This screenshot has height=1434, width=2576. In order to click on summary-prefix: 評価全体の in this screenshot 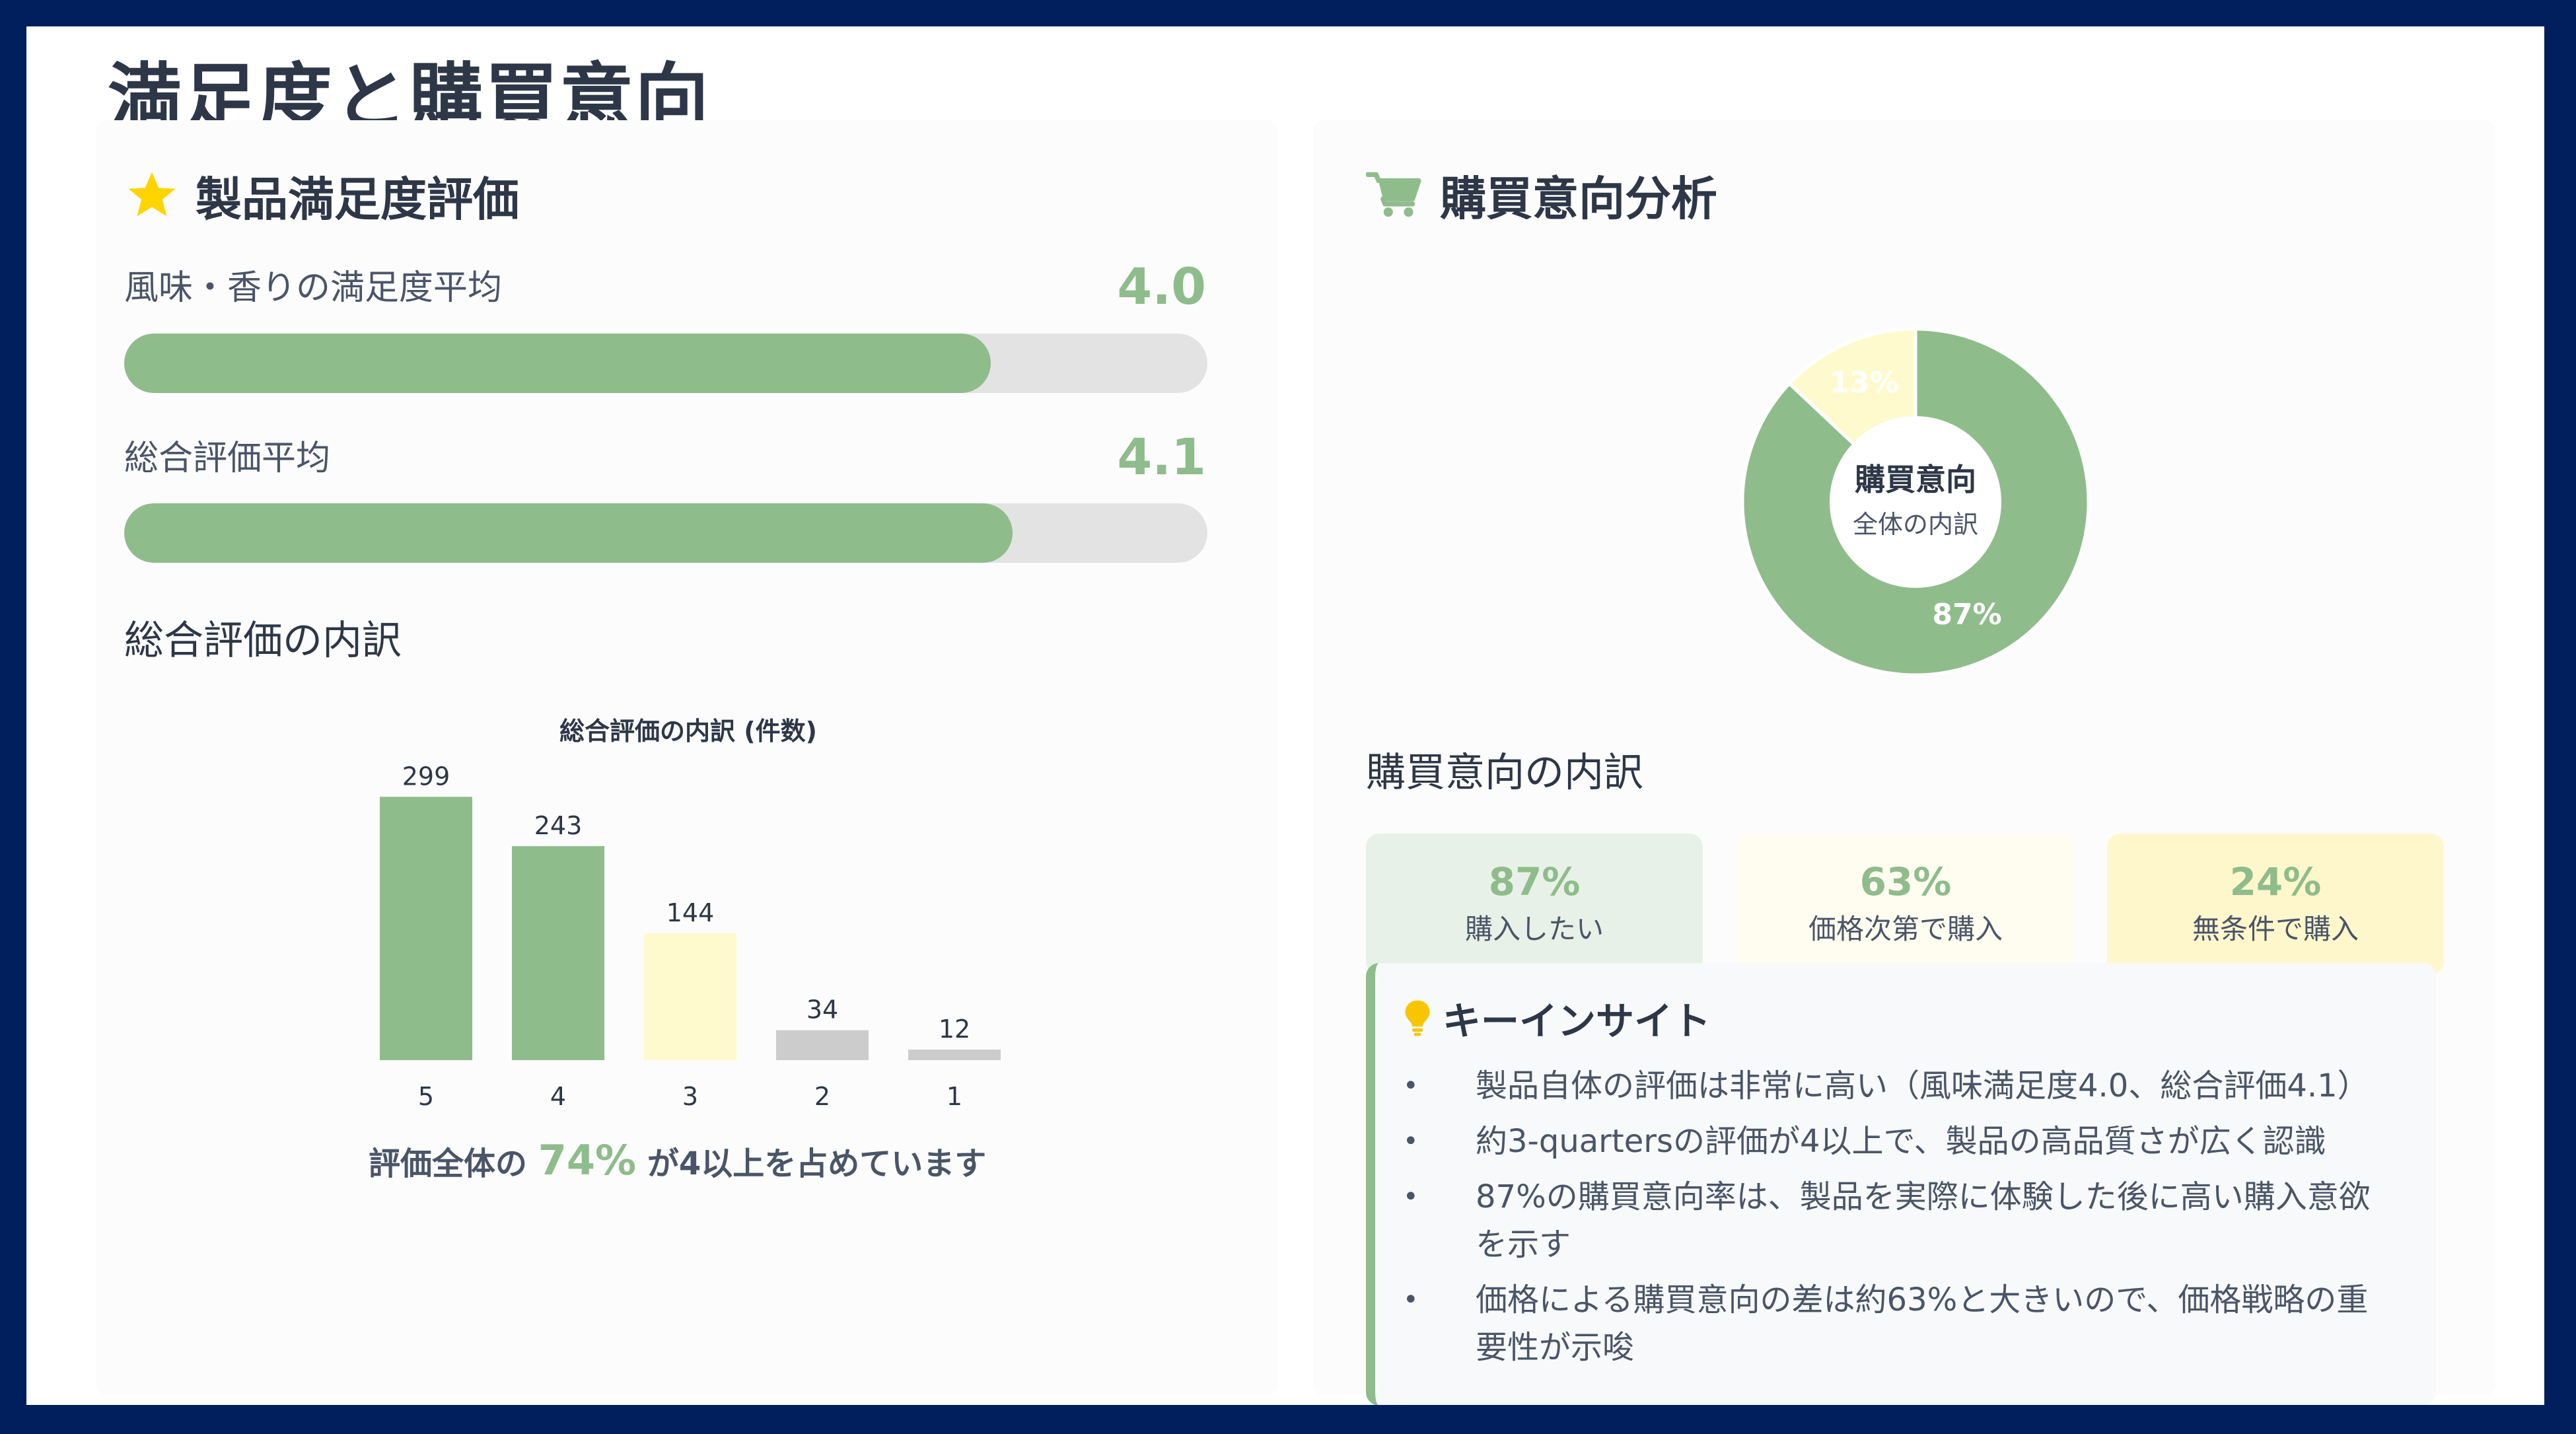, I will do `click(448, 1163)`.